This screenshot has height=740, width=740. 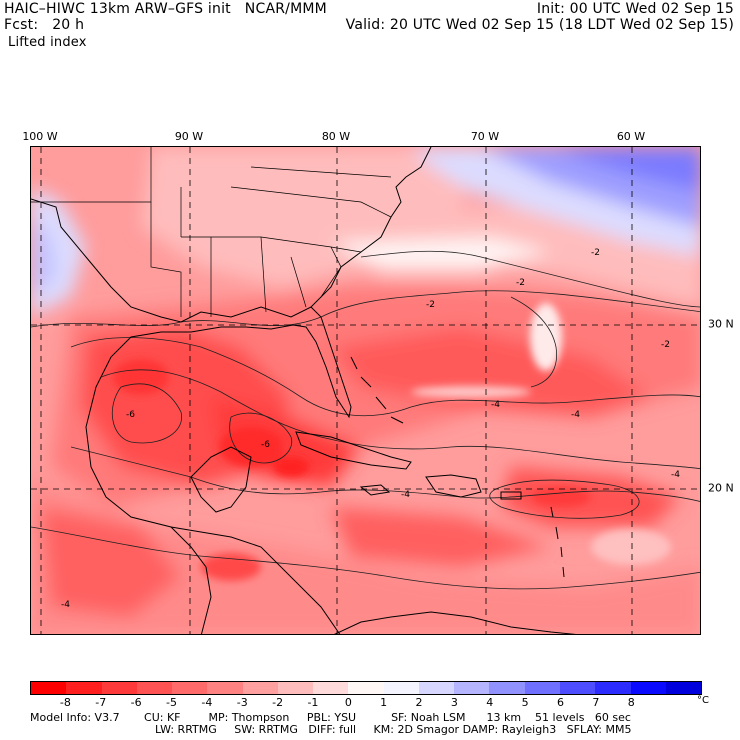 What do you see at coordinates (490, 702) in the screenshot?
I see `colorbar-tick-label: 4` at bounding box center [490, 702].